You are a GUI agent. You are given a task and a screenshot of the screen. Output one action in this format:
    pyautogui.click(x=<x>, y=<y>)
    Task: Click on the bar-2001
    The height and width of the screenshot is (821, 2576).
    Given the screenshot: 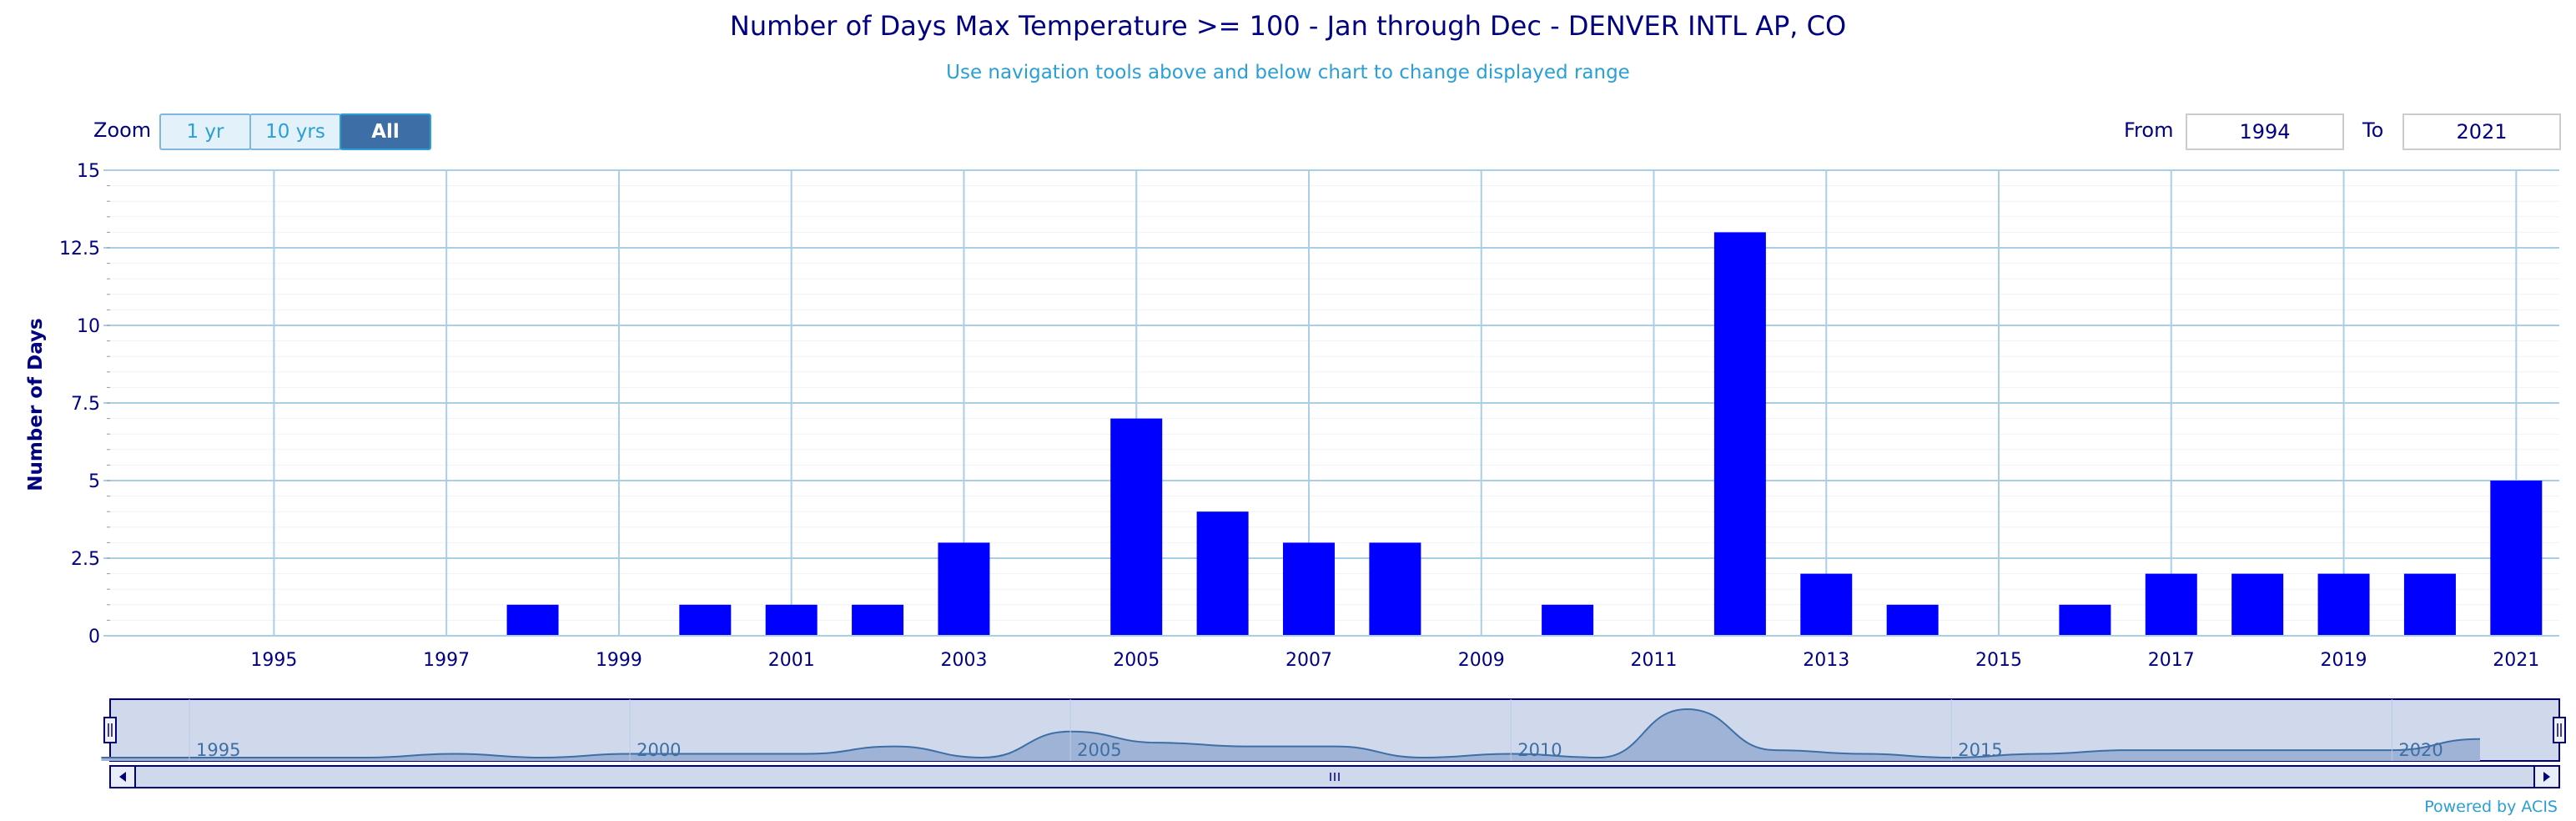 What is the action you would take?
    pyautogui.click(x=791, y=620)
    